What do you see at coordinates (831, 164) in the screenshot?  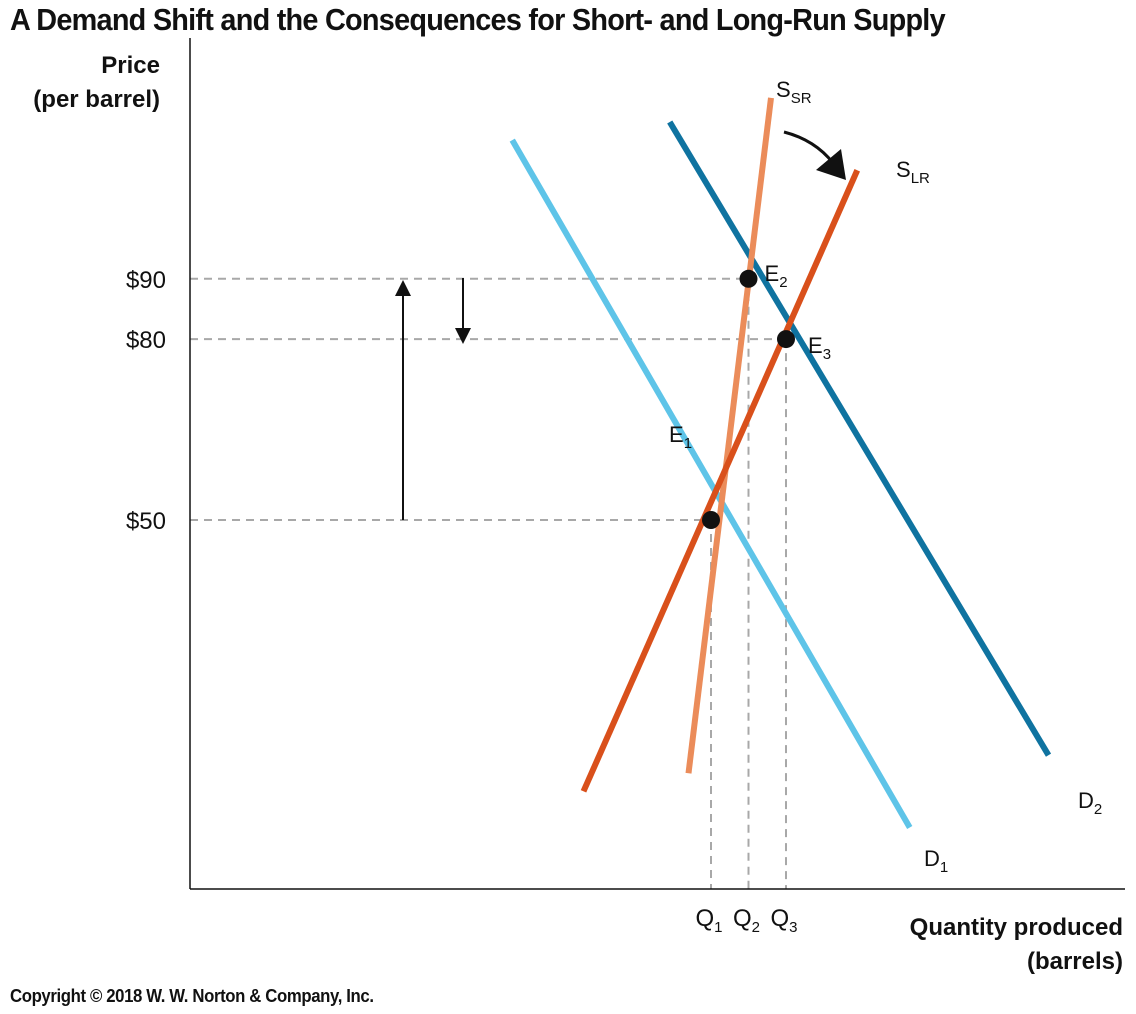 I see `curved-arrowhead-icon` at bounding box center [831, 164].